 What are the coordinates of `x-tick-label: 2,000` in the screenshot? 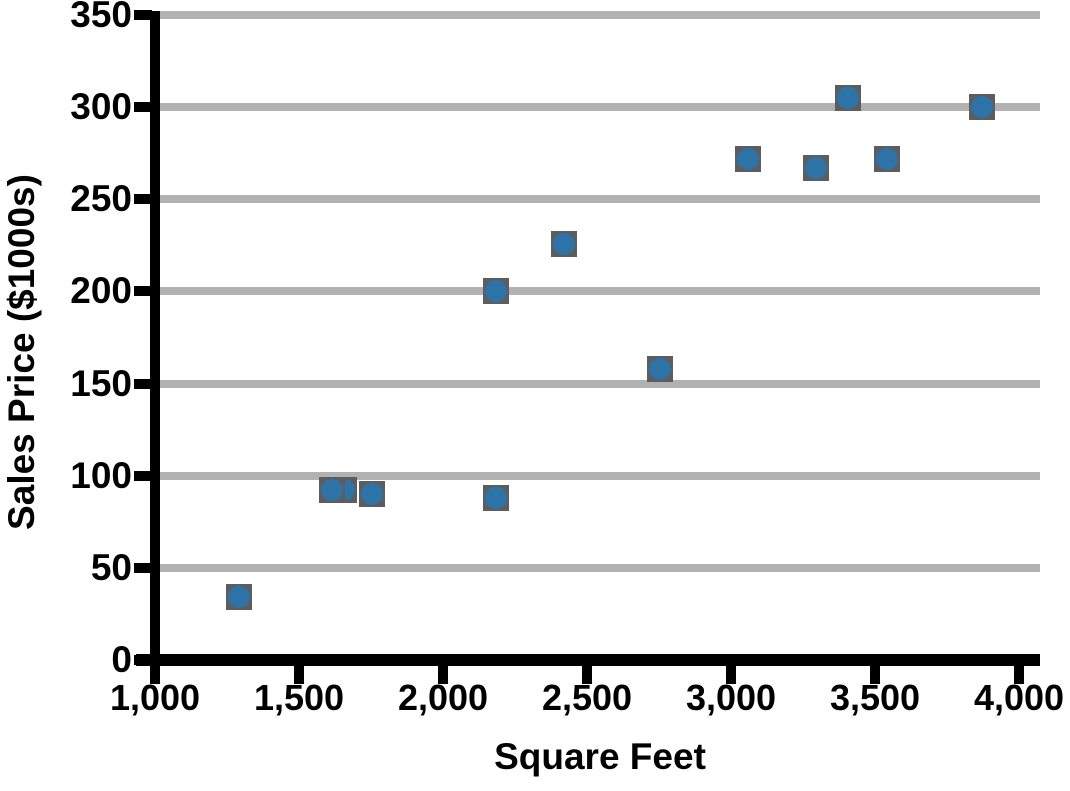 It's located at (443, 697).